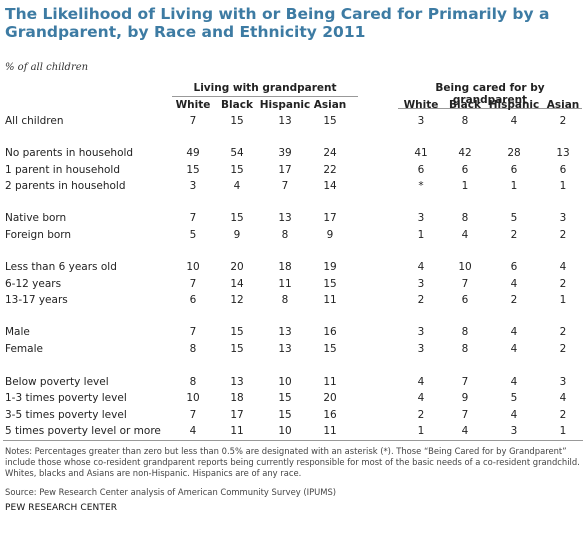  Describe the element at coordinates (293, 187) in the screenshot. I see `table-row: 2 parents in household 3 4 7 14 * 1 1 1` at that location.